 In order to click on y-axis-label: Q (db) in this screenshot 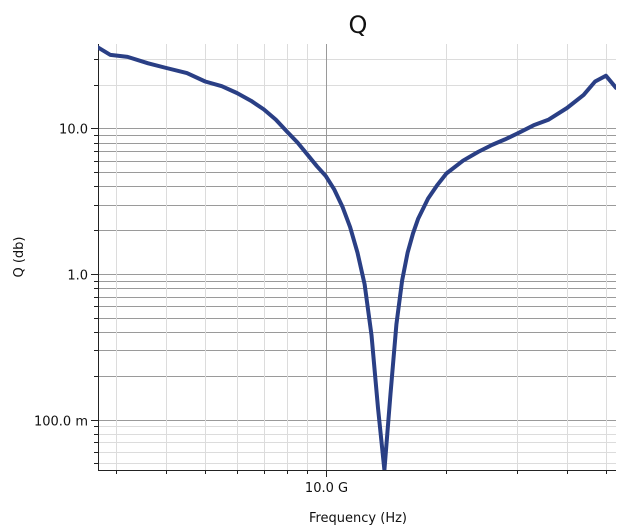, I will do `click(19, 256)`.